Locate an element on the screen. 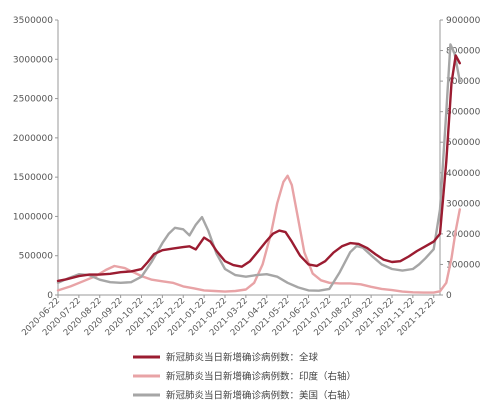 The width and height of the screenshot is (499, 415). legend-label-2: 新冠肺炎当日新增确诊病例数：美国（右轴） is located at coordinates (261, 396).